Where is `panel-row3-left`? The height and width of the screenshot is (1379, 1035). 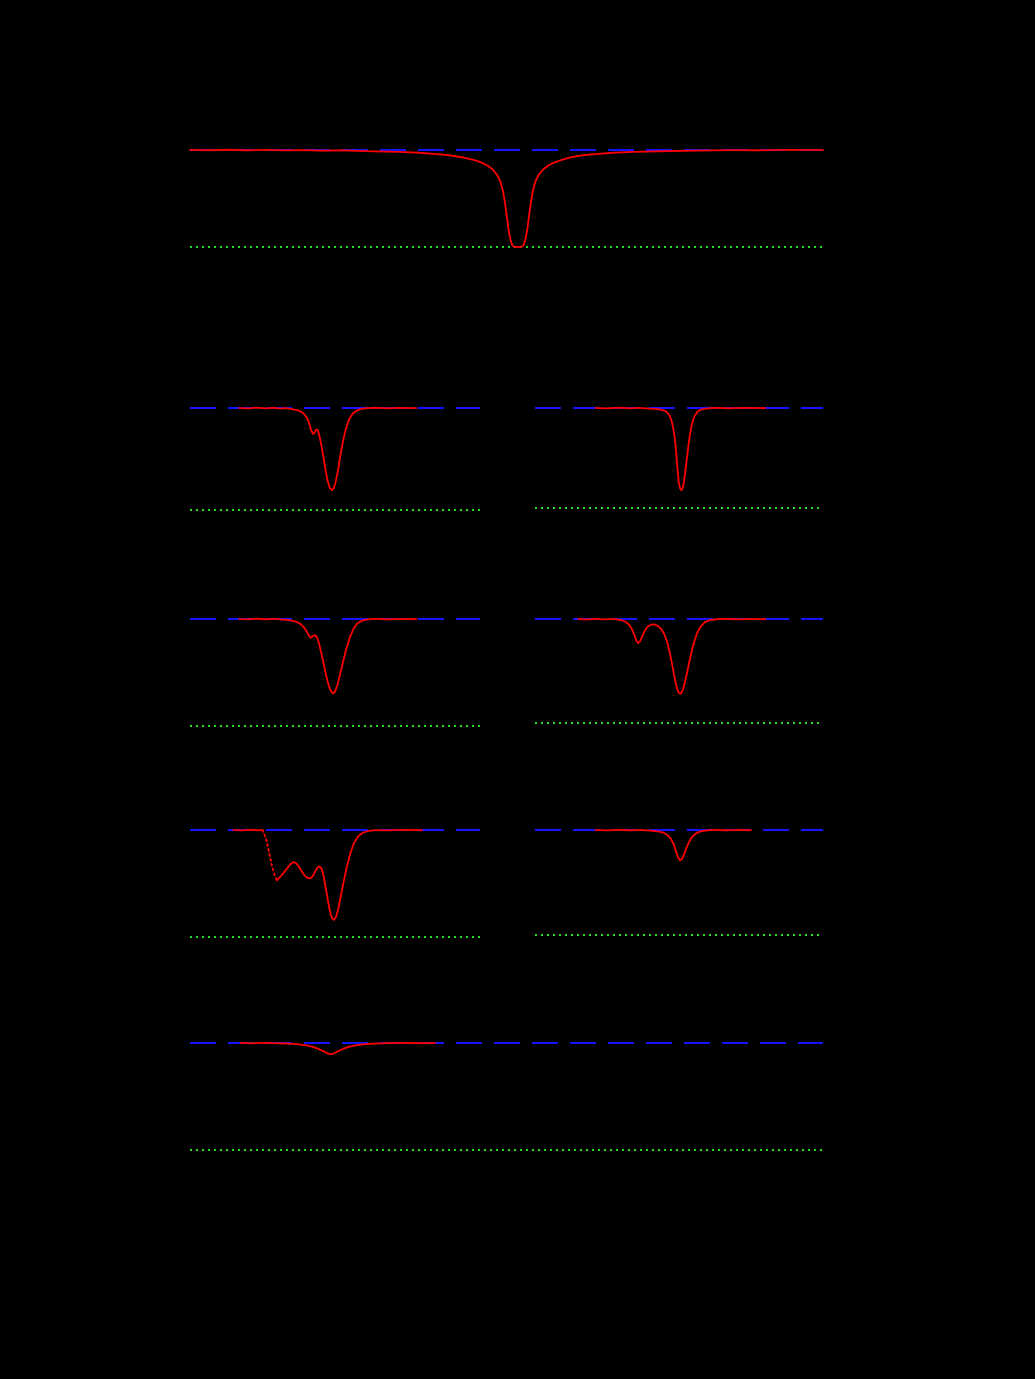 panel-row3-left is located at coordinates (335, 672).